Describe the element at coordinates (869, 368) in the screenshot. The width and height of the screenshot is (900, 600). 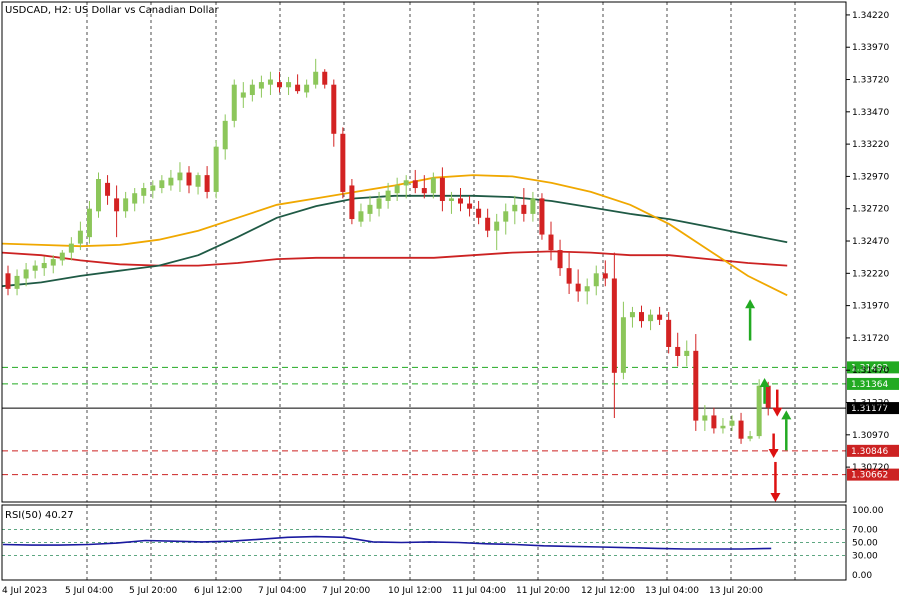
I see `price-level-label: 1.31492` at that location.